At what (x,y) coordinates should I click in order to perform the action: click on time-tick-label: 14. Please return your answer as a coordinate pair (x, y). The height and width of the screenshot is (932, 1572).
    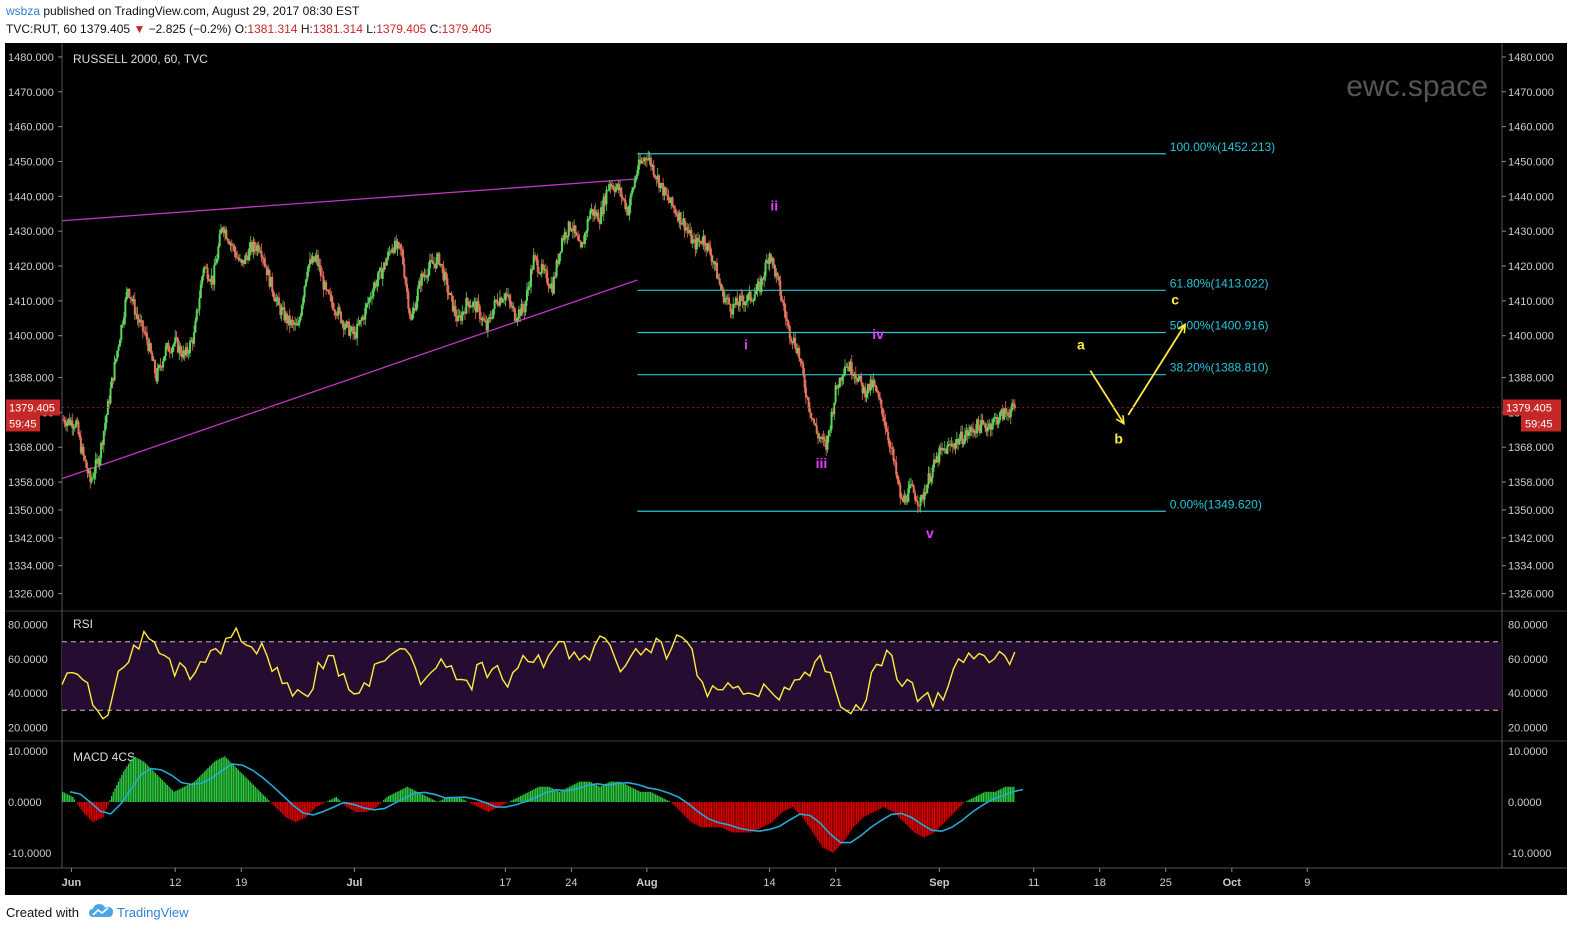
    Looking at the image, I should click on (769, 883).